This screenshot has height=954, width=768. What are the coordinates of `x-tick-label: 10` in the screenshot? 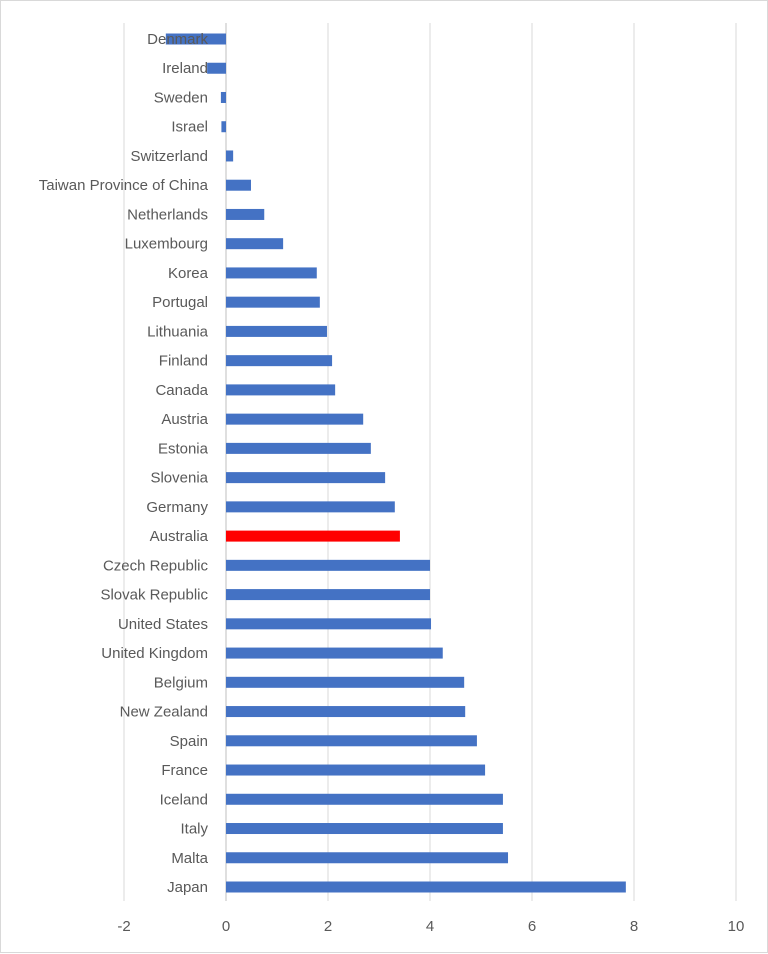 It's located at (736, 926).